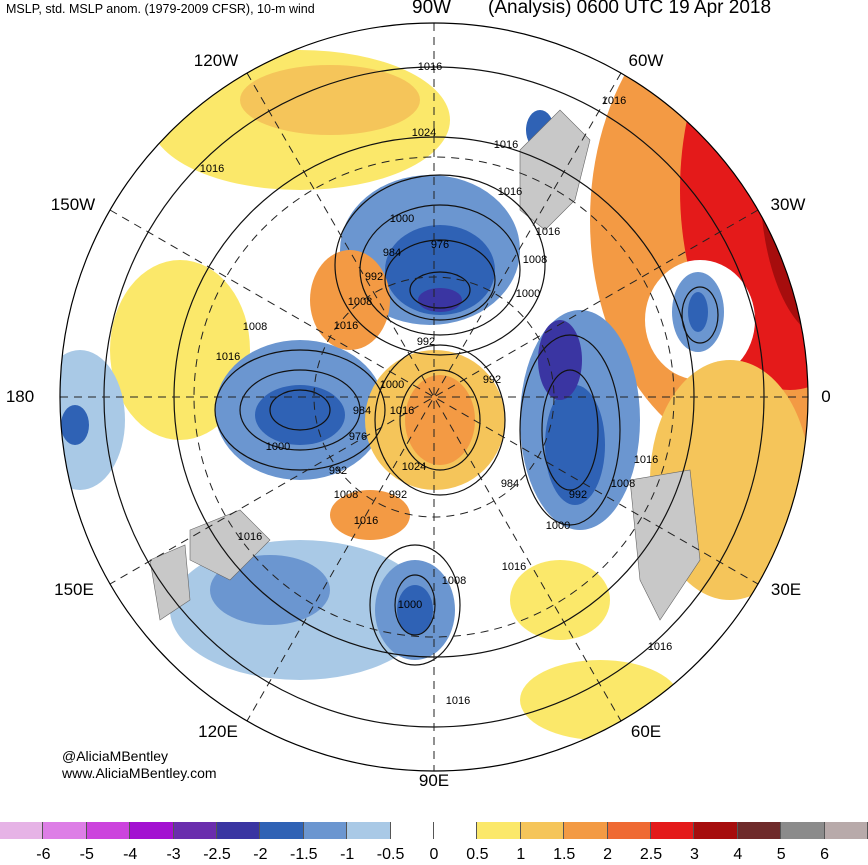  What do you see at coordinates (115, 756) in the screenshot?
I see `credit-twitter: @AliciaMBentley` at bounding box center [115, 756].